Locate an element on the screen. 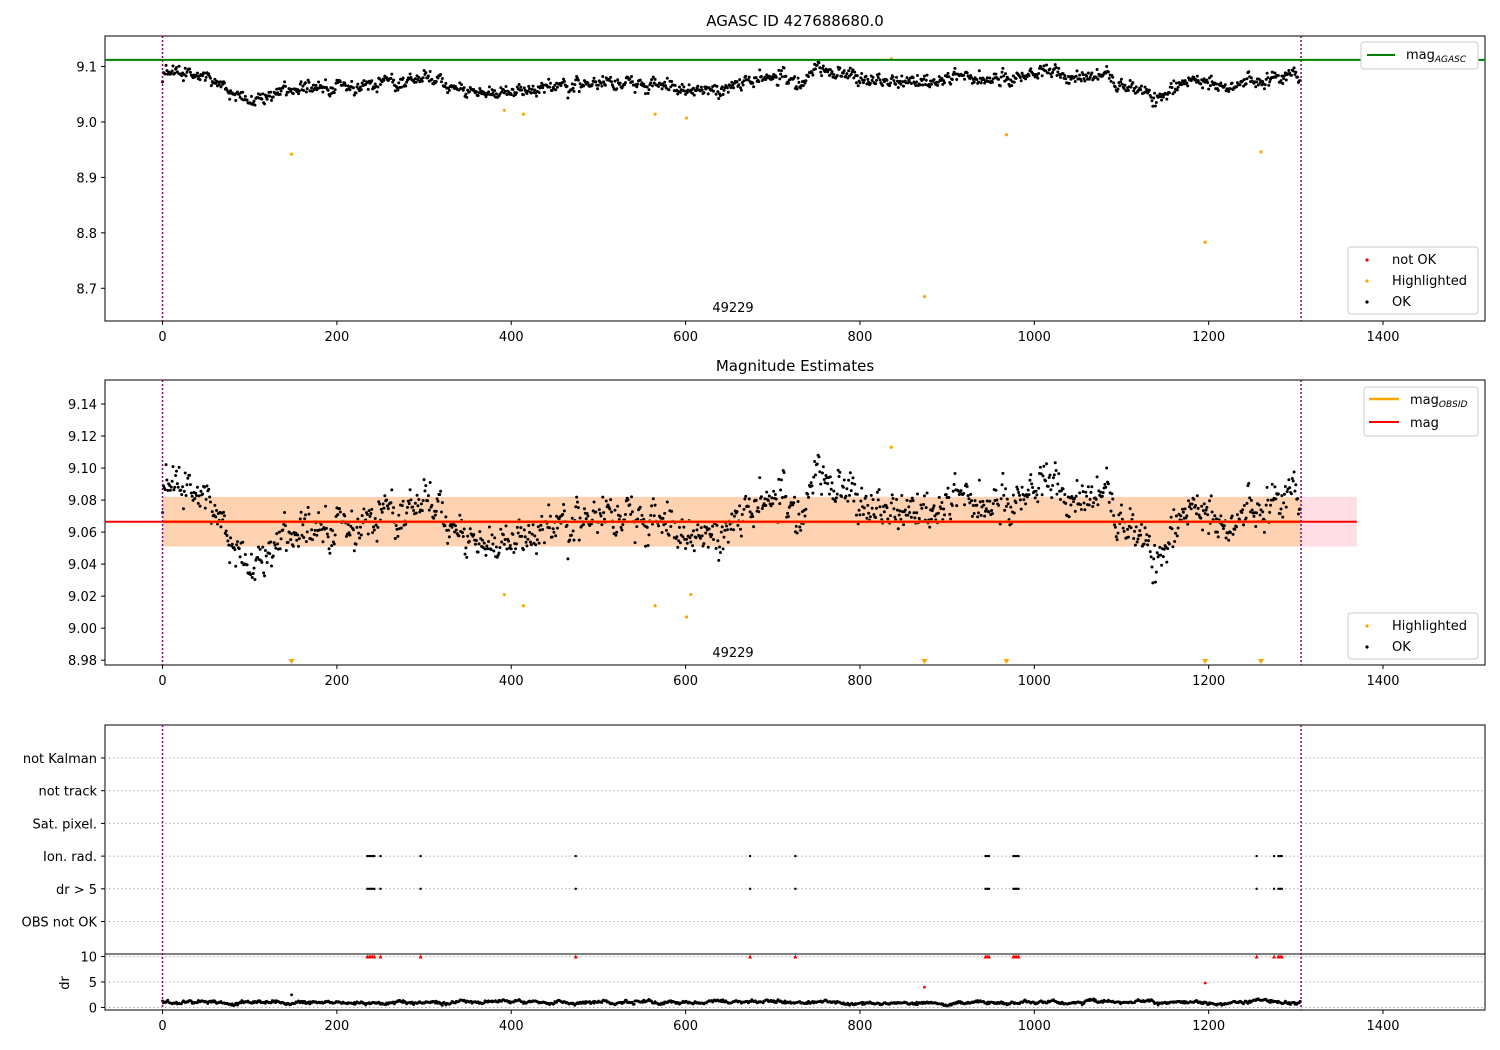 The width and height of the screenshot is (1500, 1050). panel1-legend-line: magAGASC is located at coordinates (1419, 55).